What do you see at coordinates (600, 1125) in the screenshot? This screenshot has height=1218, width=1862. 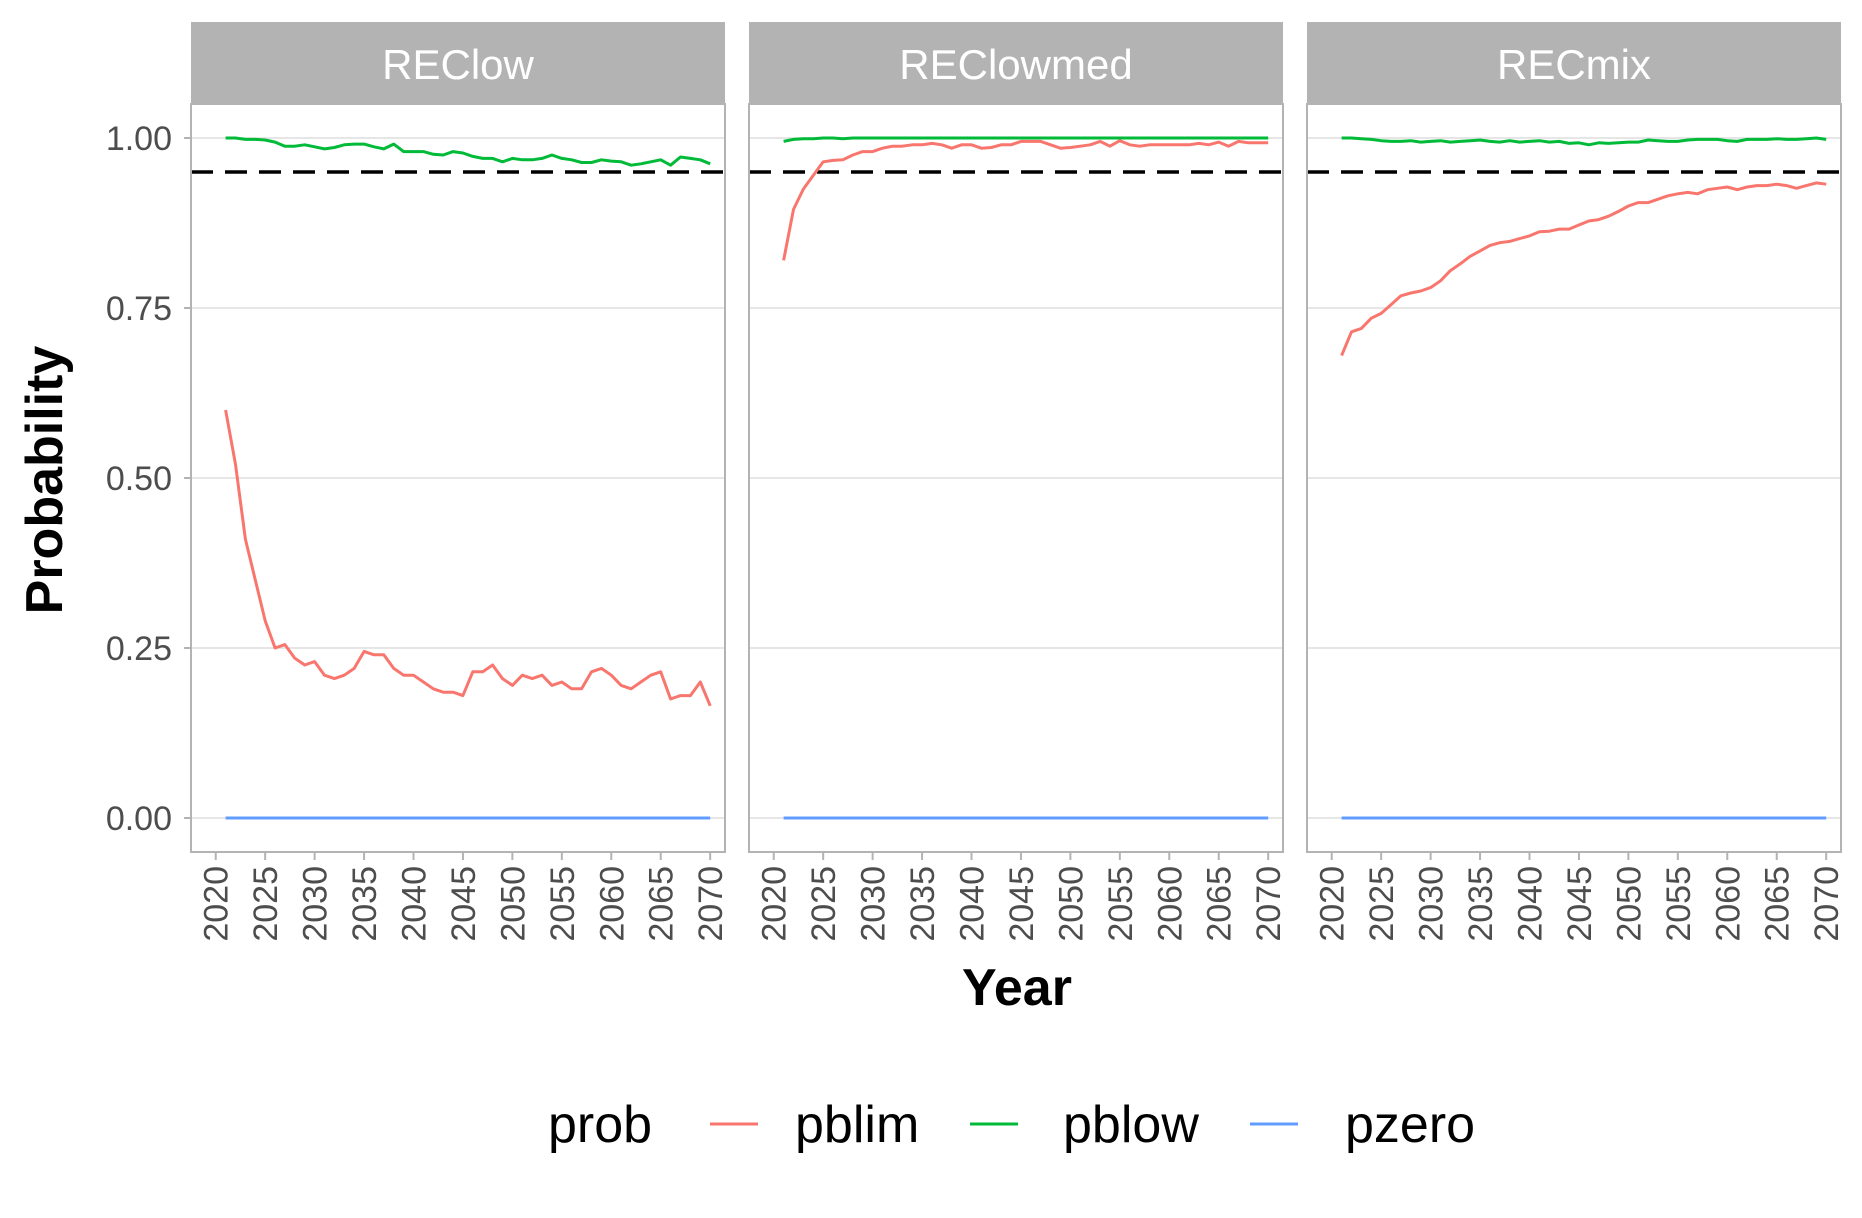 I see `legend-title: prob` at bounding box center [600, 1125].